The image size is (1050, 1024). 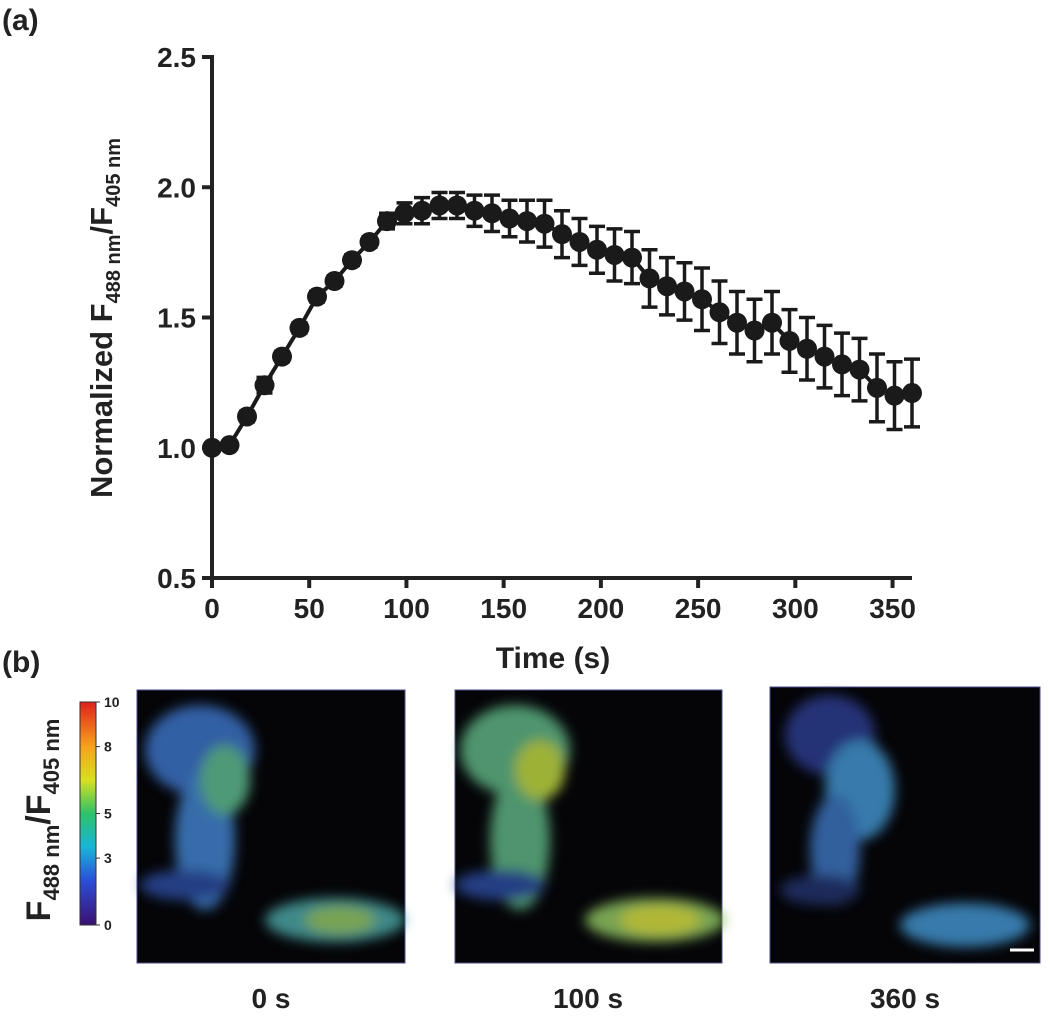 What do you see at coordinates (108, 858) in the screenshot?
I see `colorbar-tick-label: 3` at bounding box center [108, 858].